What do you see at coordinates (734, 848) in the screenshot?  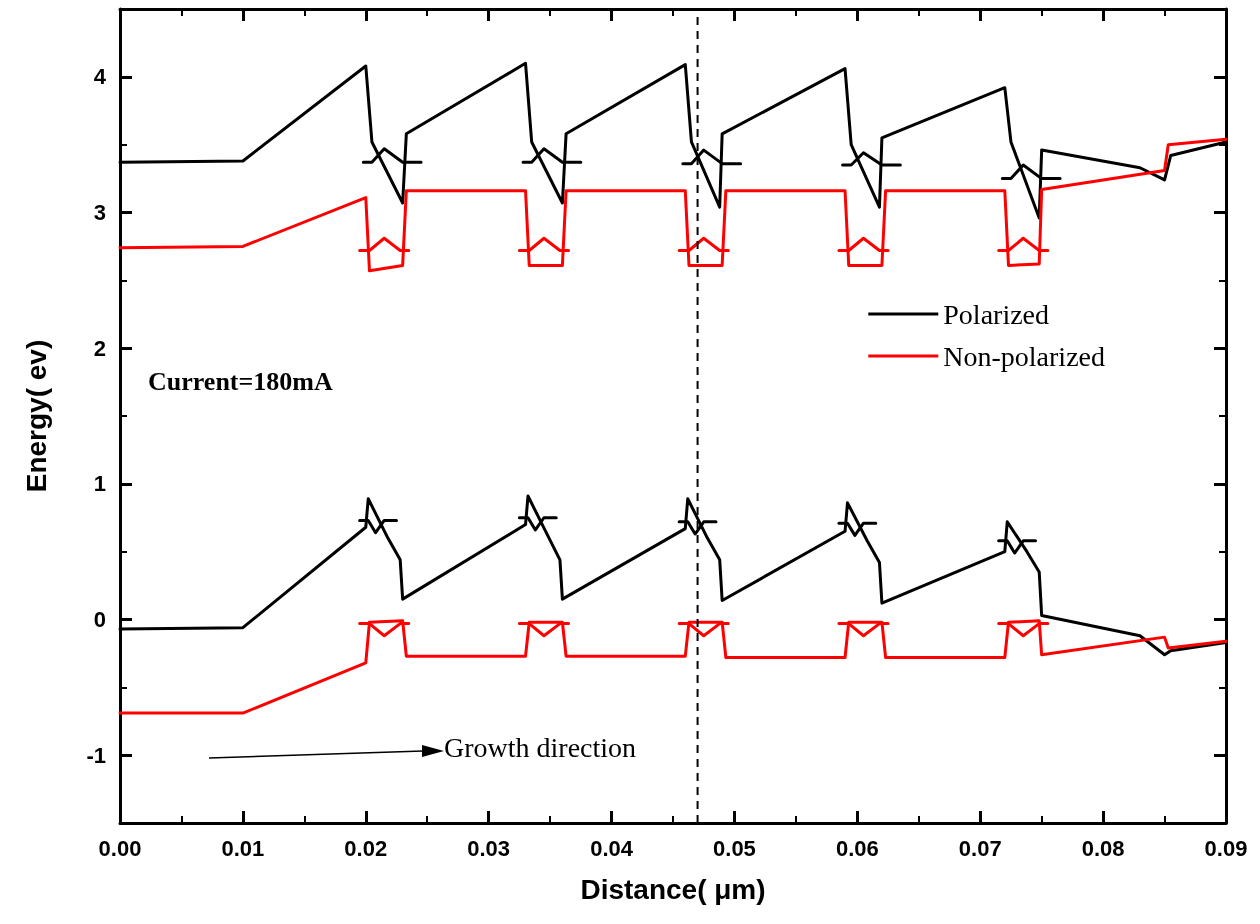 I see `x-tick-label: 0.05` at bounding box center [734, 848].